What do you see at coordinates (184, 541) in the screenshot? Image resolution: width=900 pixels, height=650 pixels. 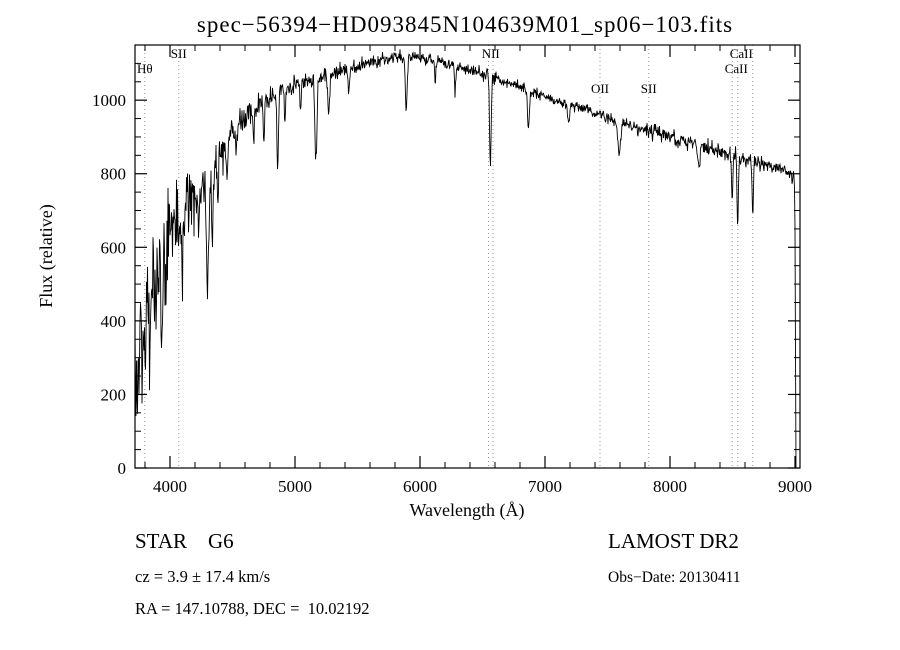 I see `classification-text: STAR G6` at bounding box center [184, 541].